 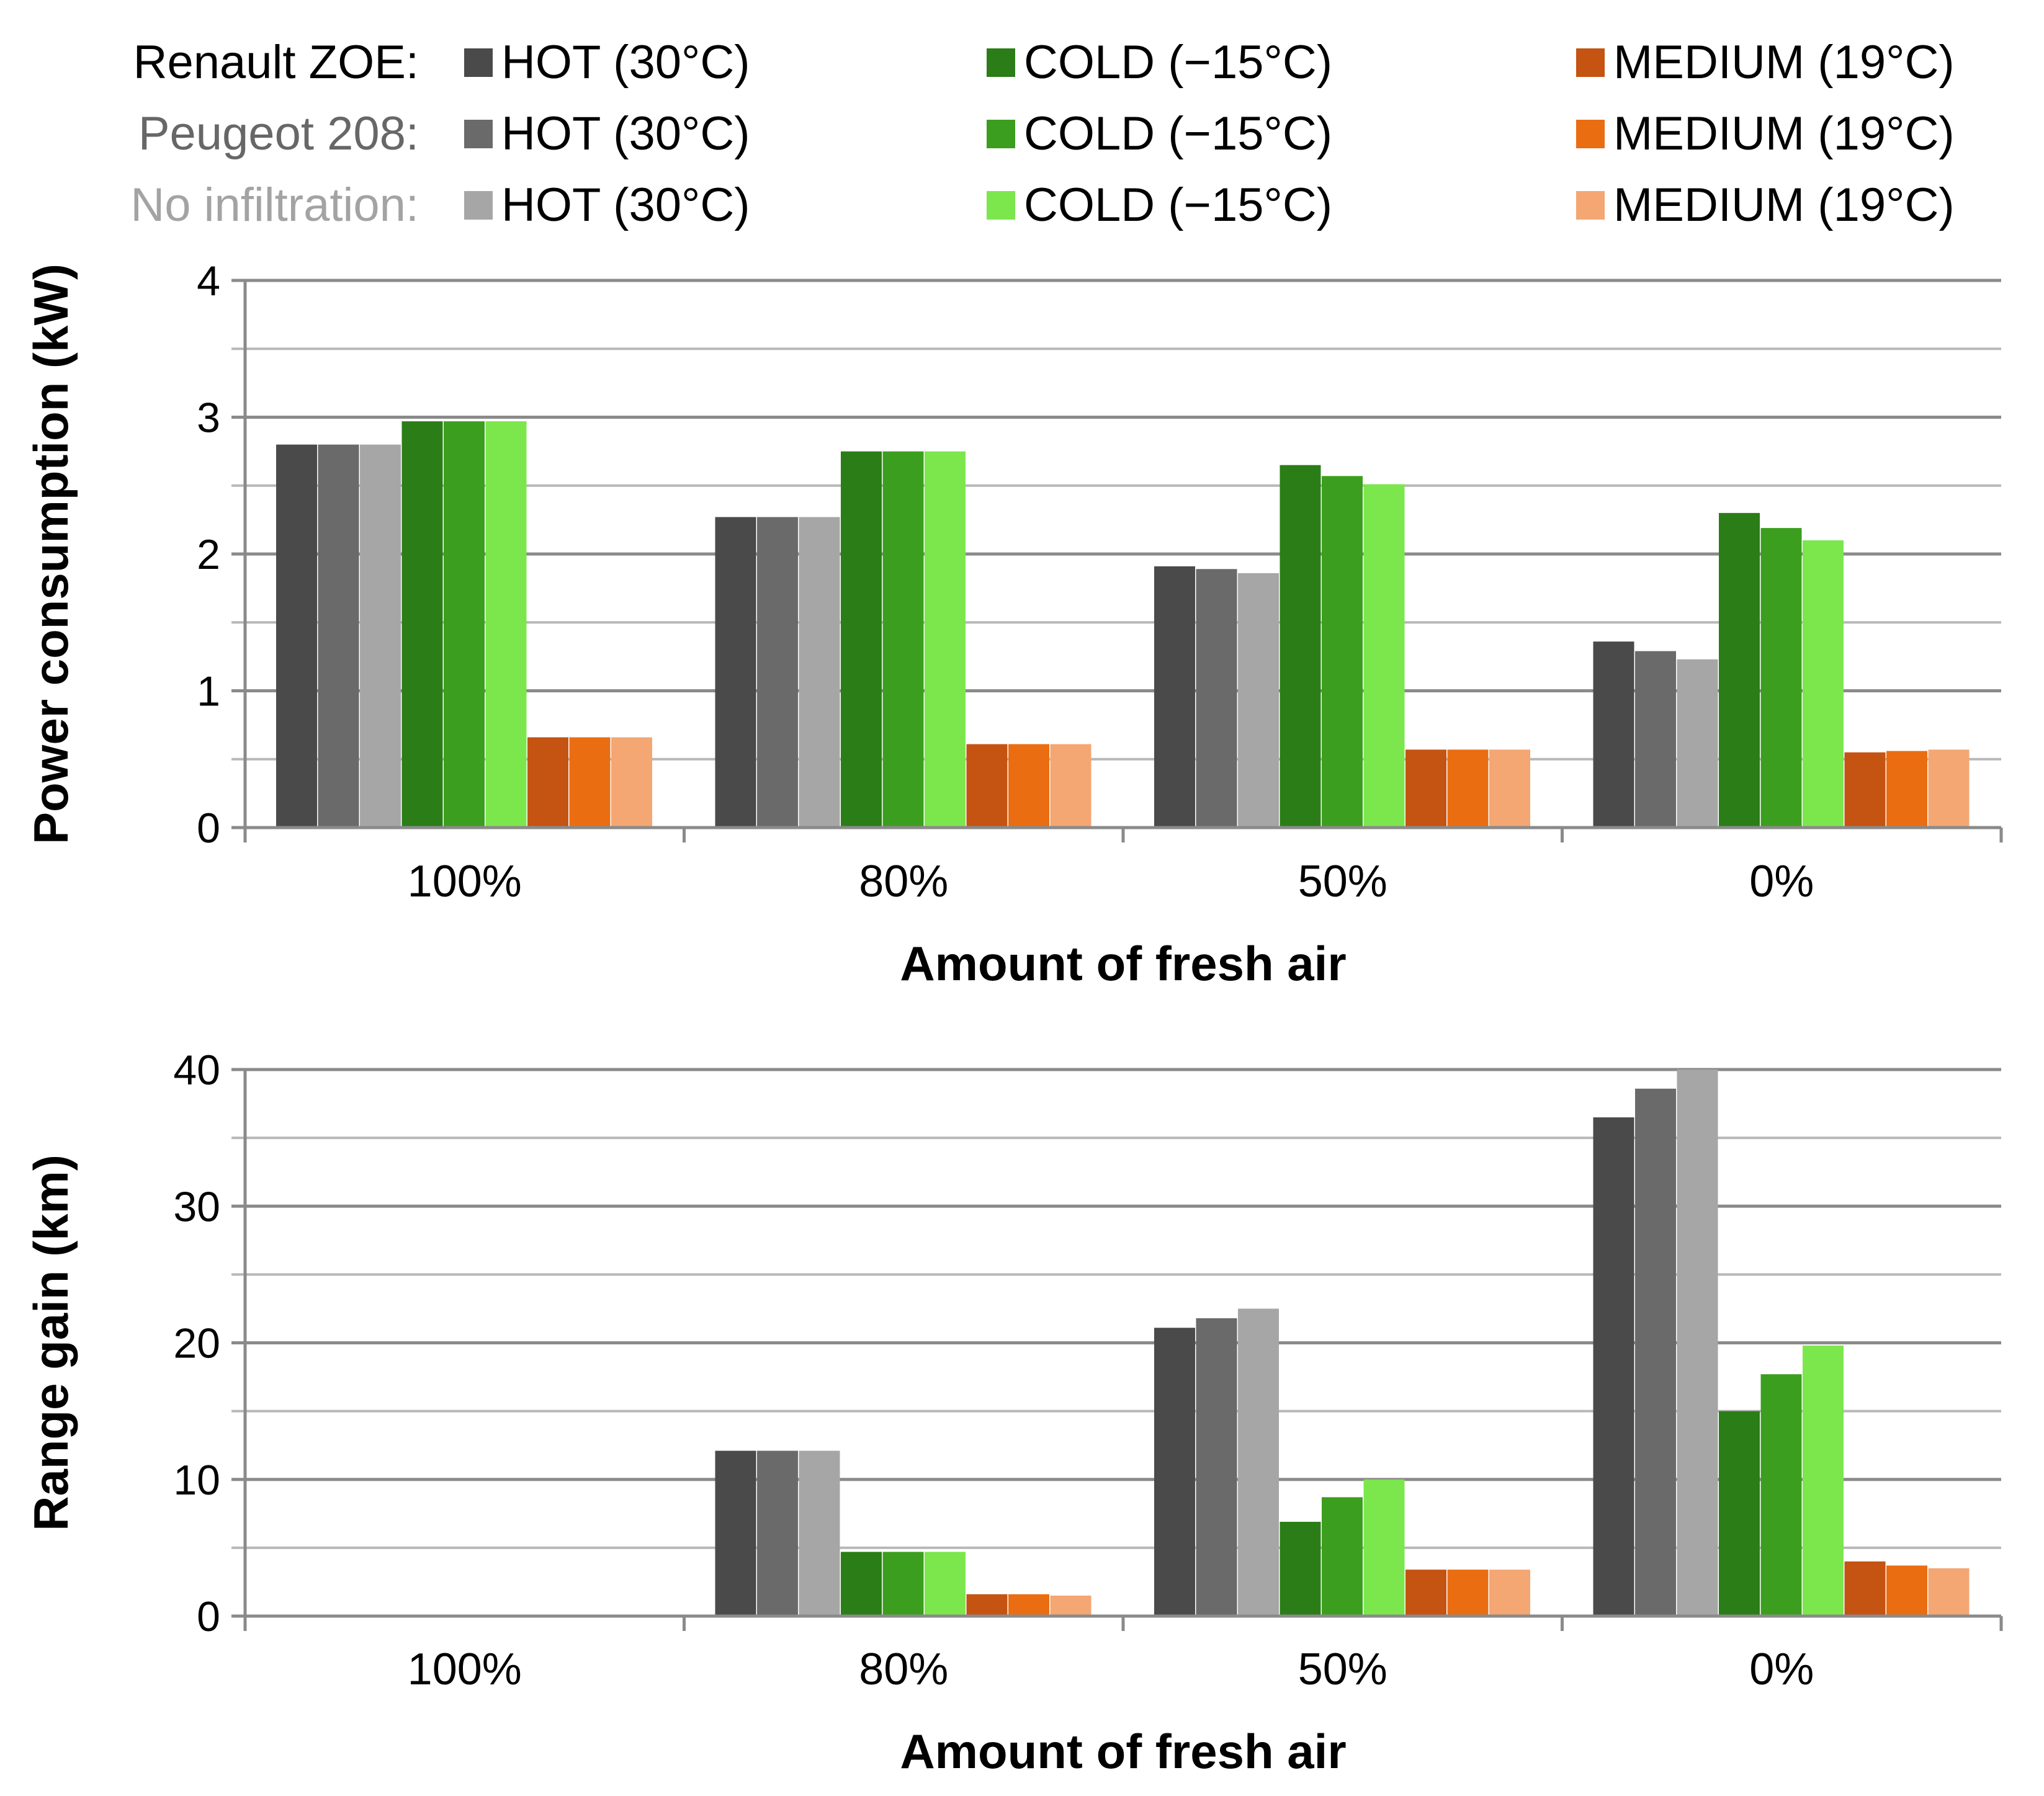 I want to click on legend-swatch-renault-zoe-cold-15-c, so click(x=1001, y=63).